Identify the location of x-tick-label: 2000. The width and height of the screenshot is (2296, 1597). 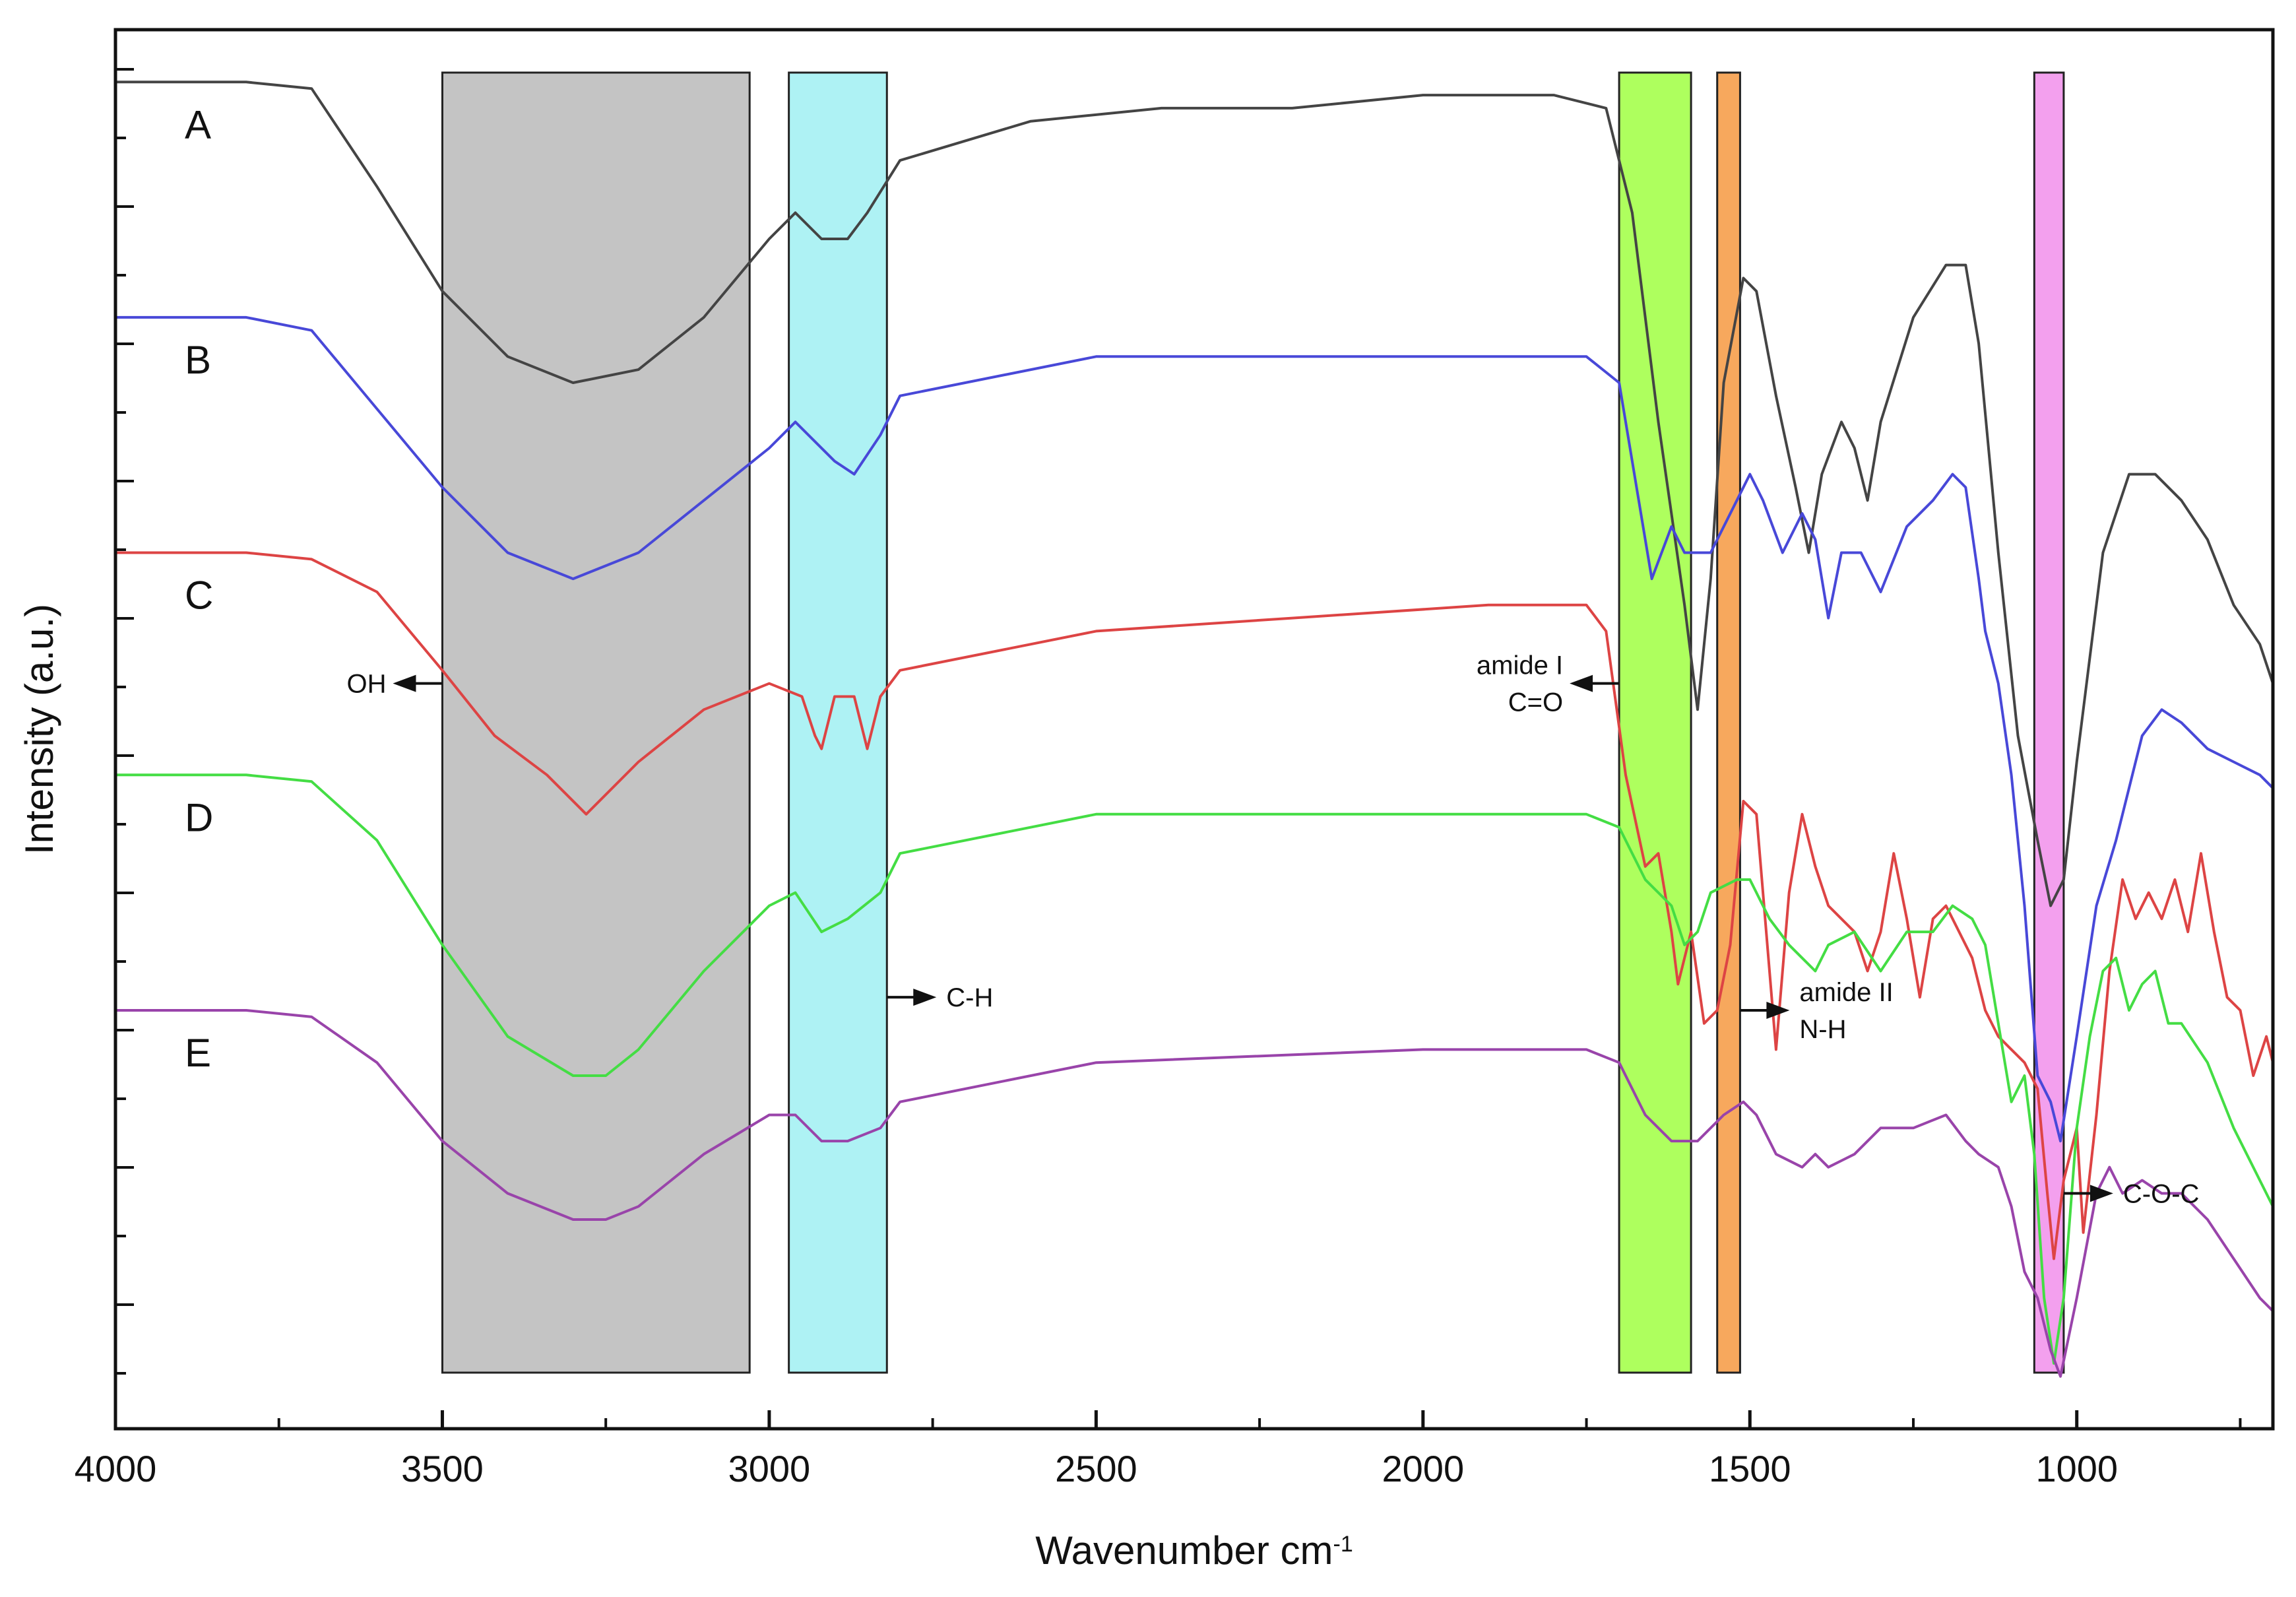
(1423, 1468).